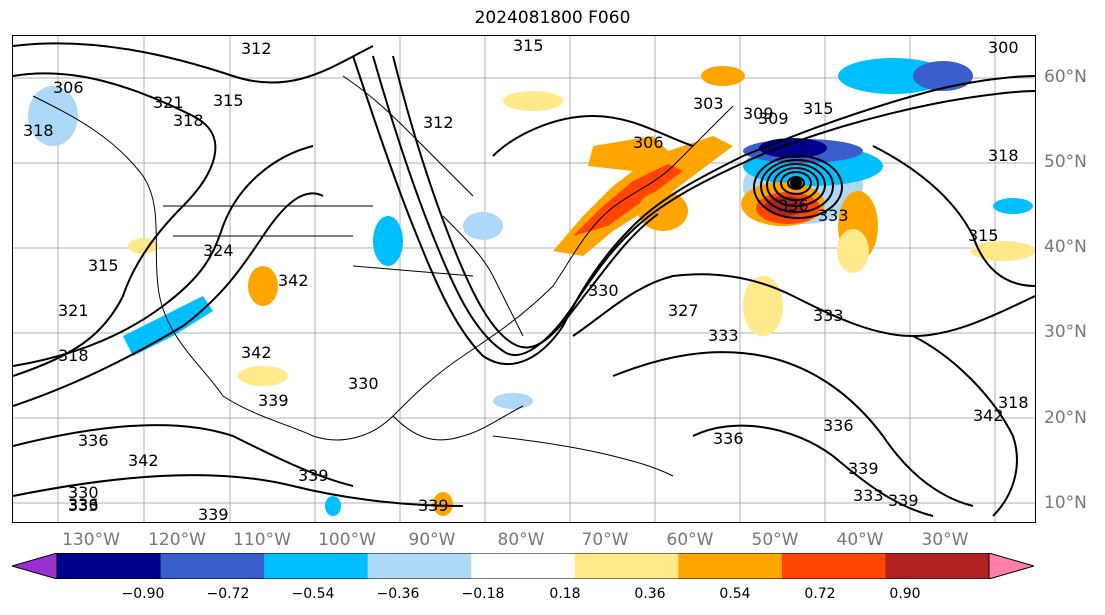 The image size is (1105, 615). Describe the element at coordinates (775, 540) in the screenshot. I see `lon-label: 50°W` at that location.